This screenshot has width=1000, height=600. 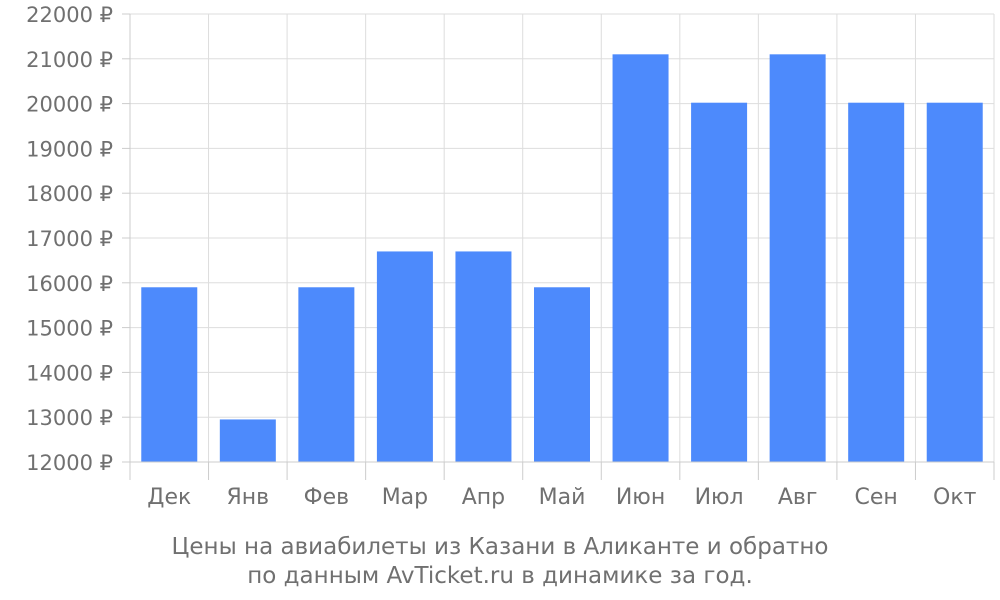 What do you see at coordinates (640, 258) in the screenshot?
I see `bar-Июн` at bounding box center [640, 258].